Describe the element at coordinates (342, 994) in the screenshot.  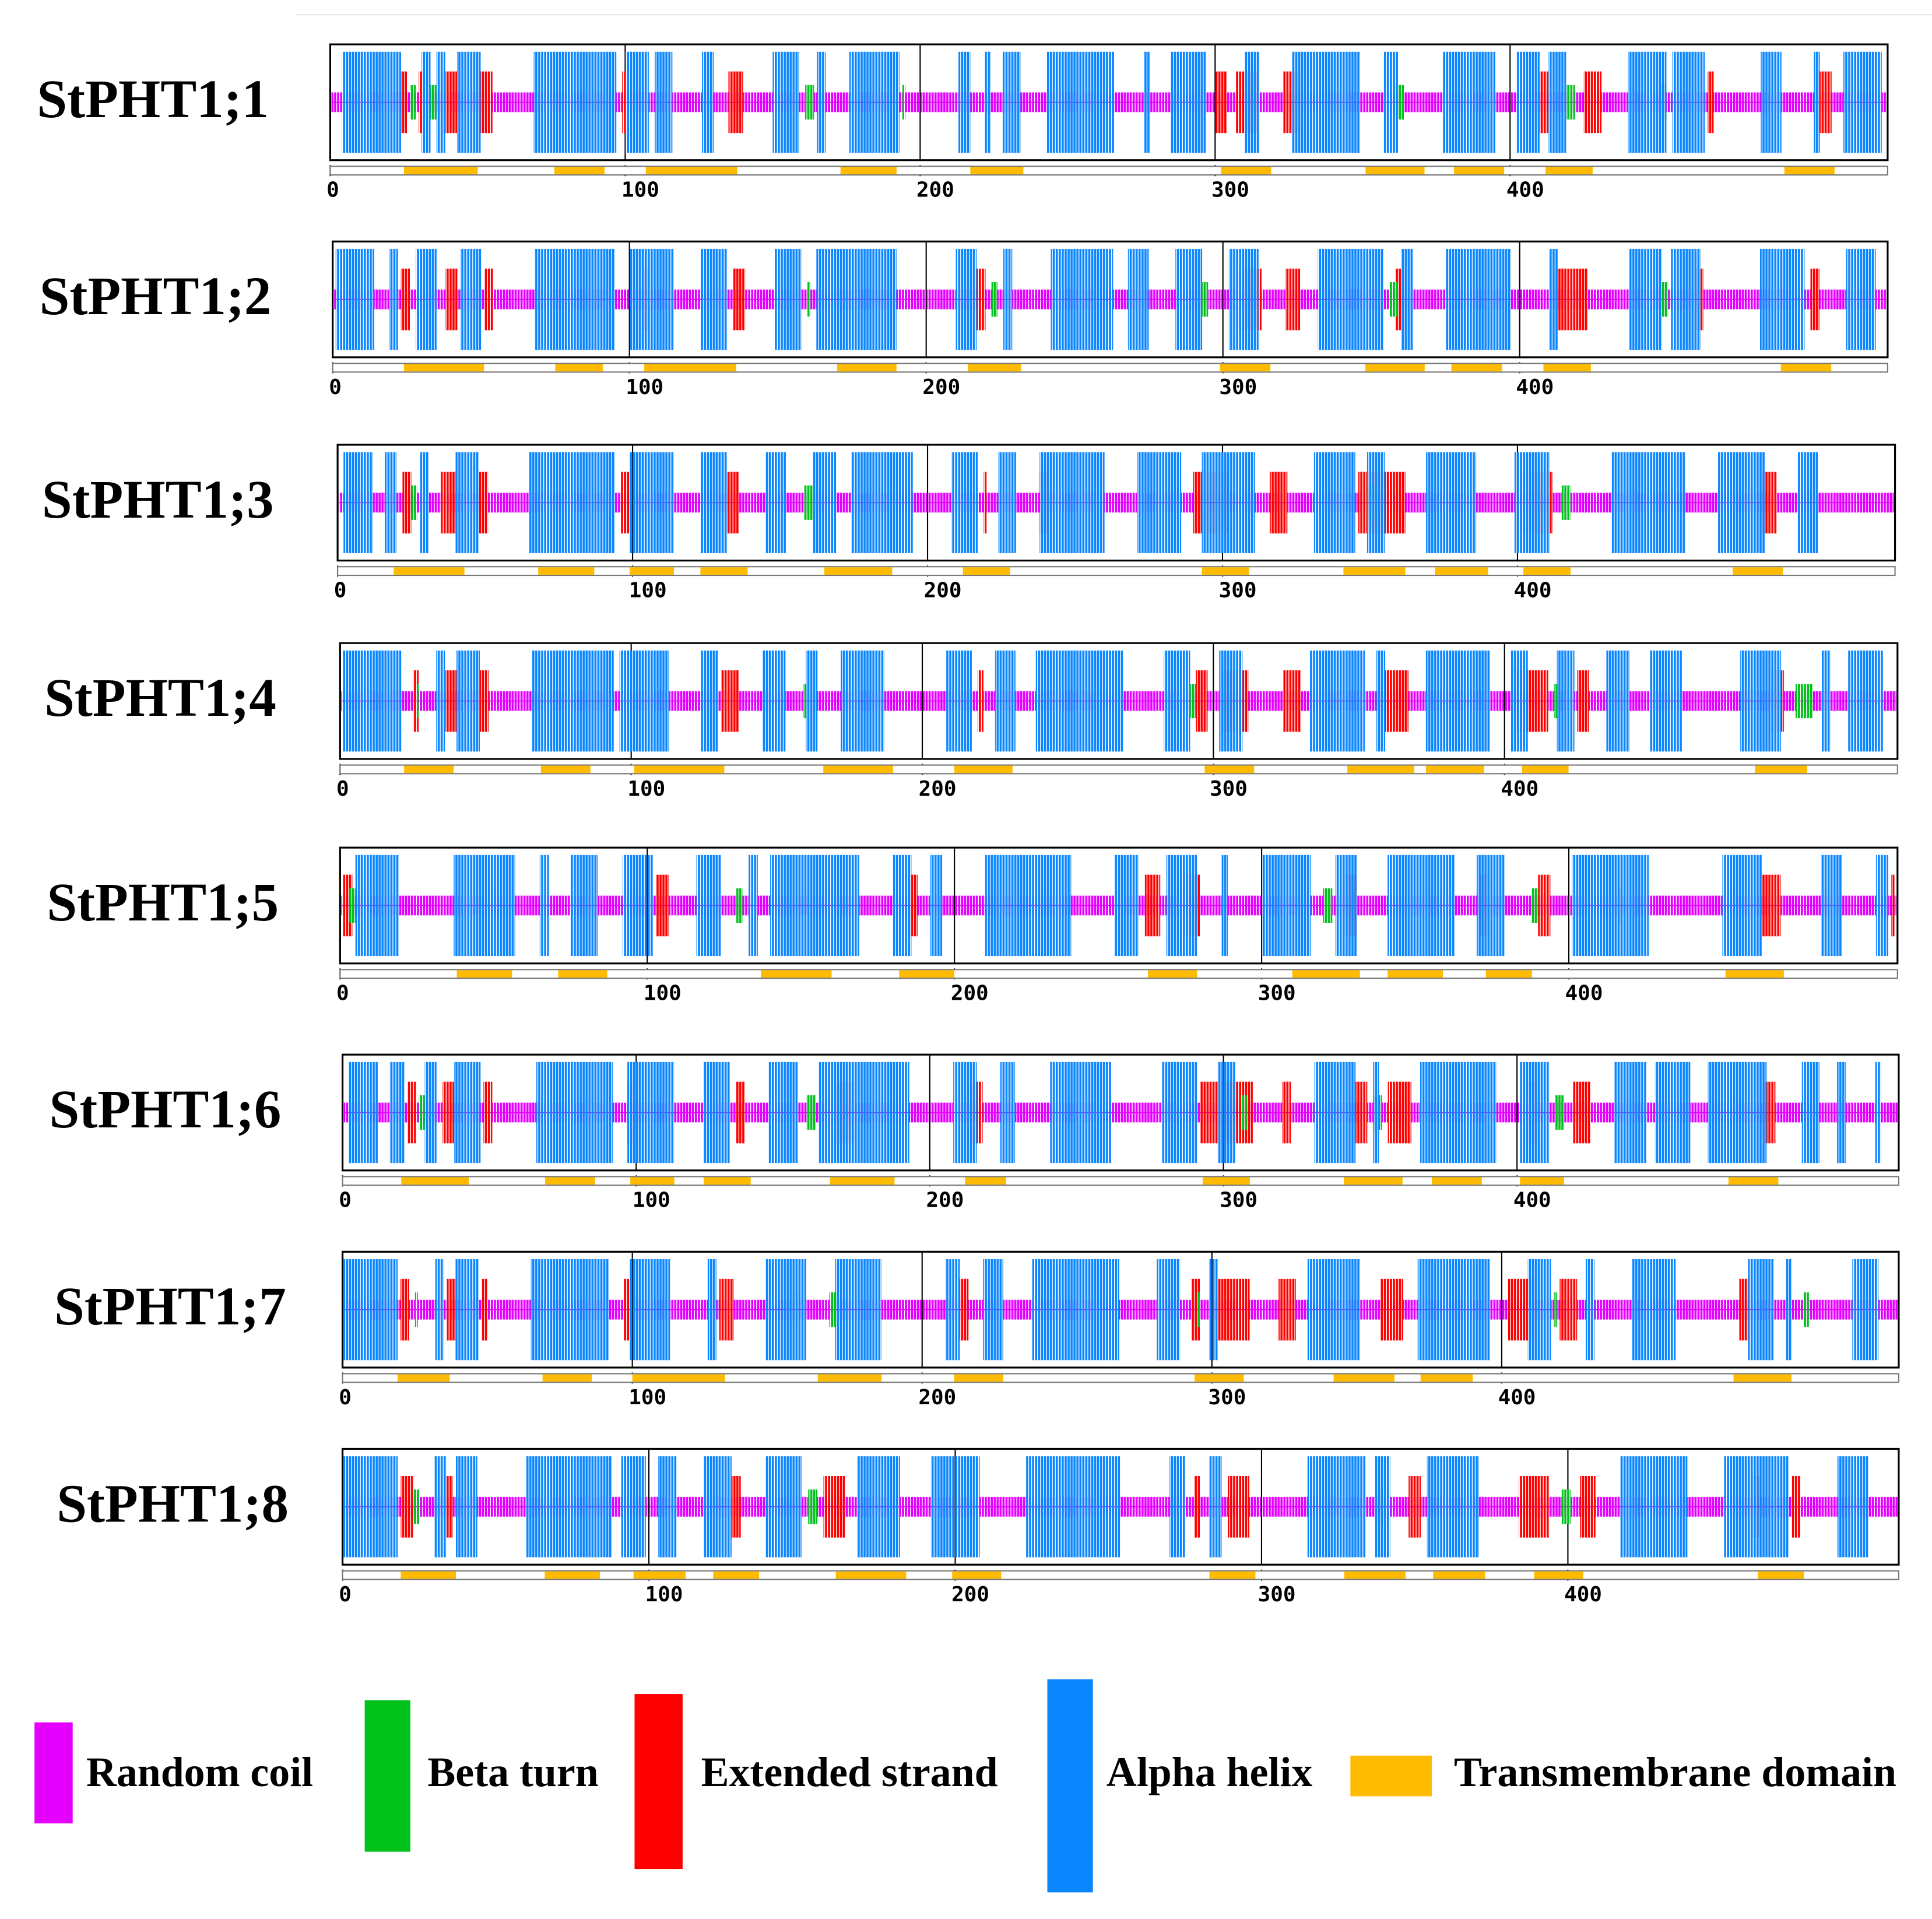
I see `x-tick-label: 0` at that location.